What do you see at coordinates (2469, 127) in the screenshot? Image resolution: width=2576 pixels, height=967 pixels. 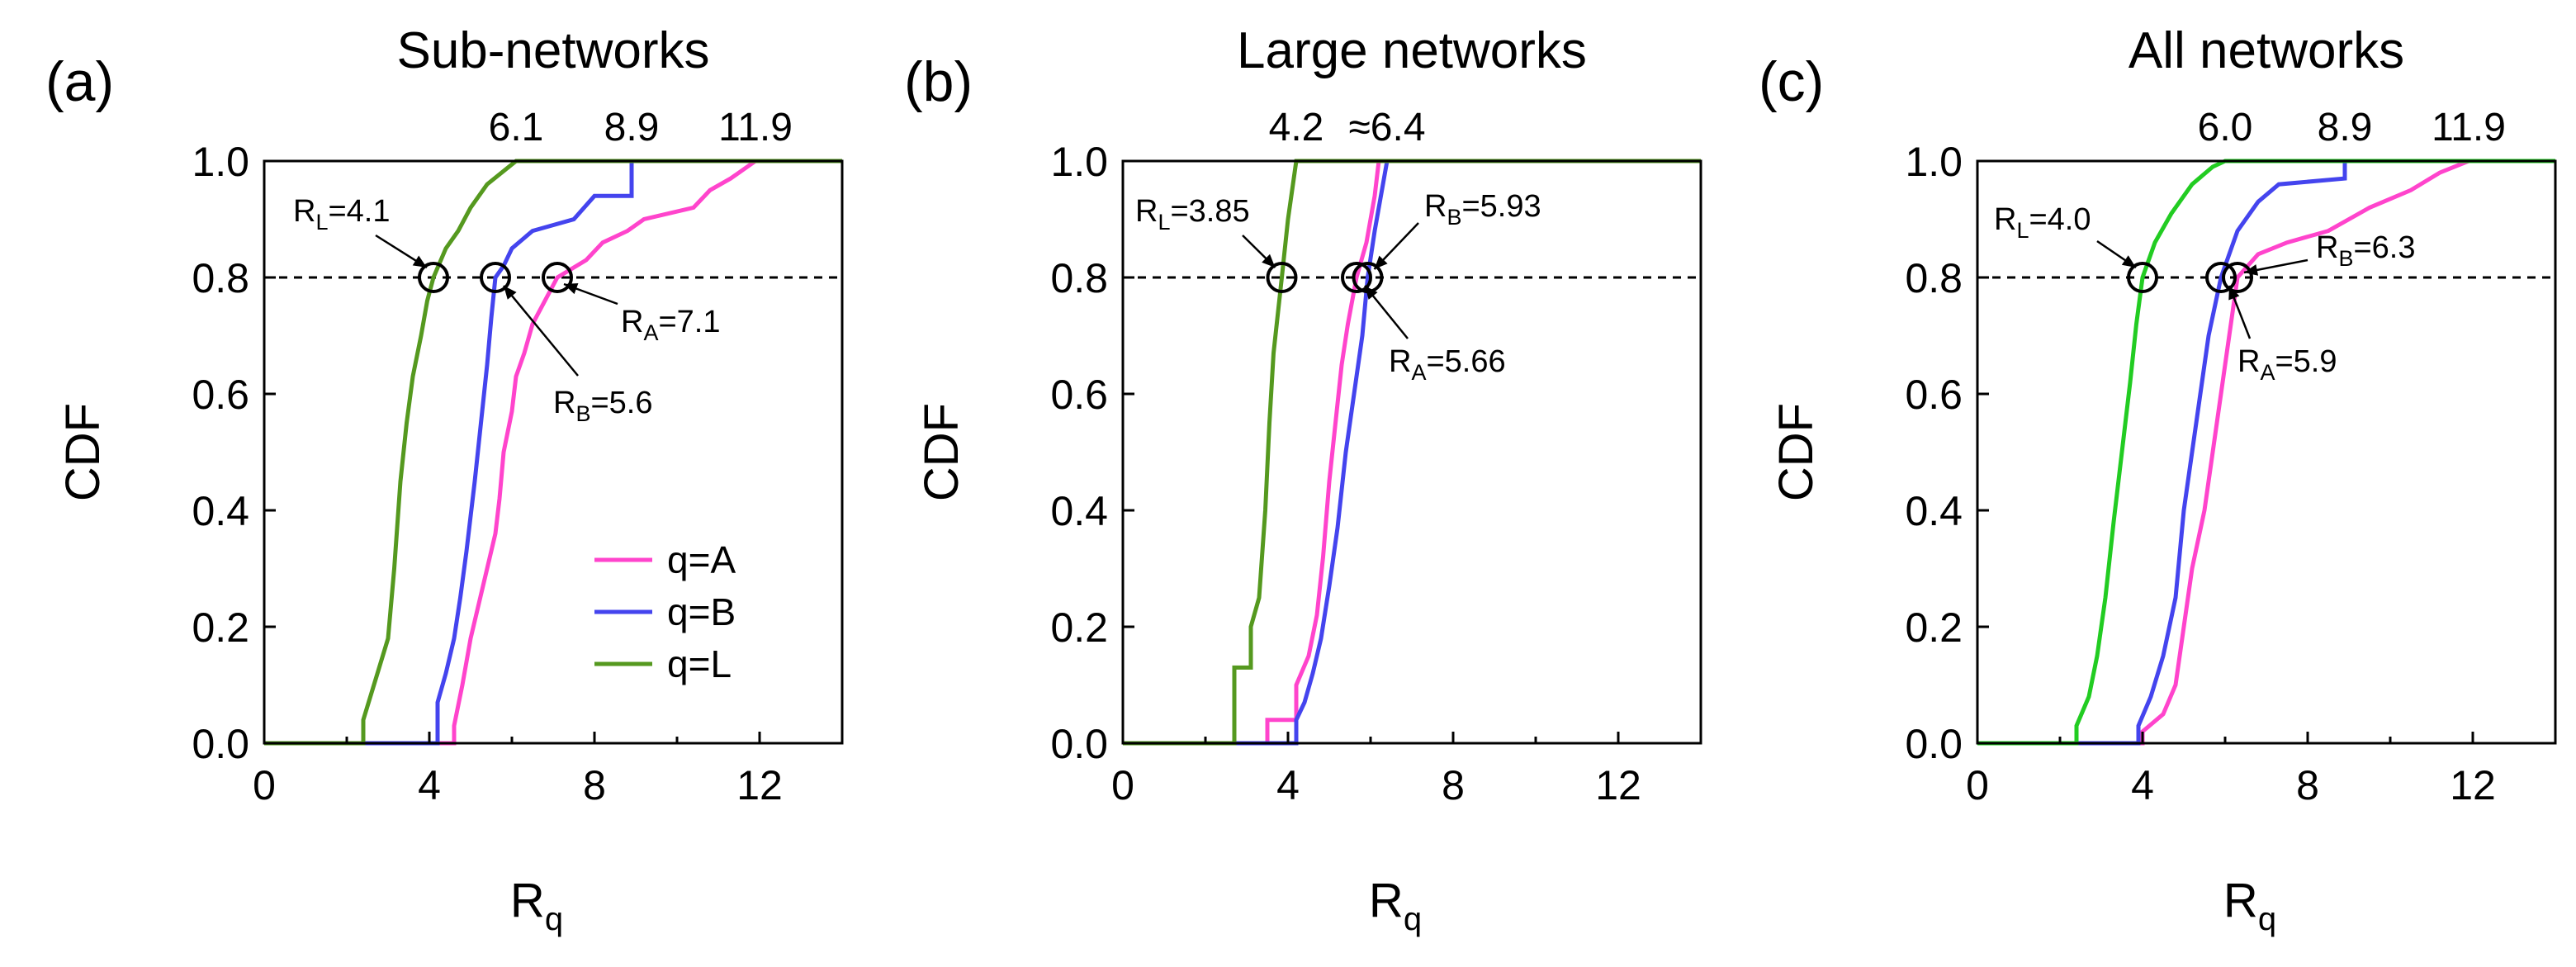 I see `top-tick-label: 11.9` at bounding box center [2469, 127].